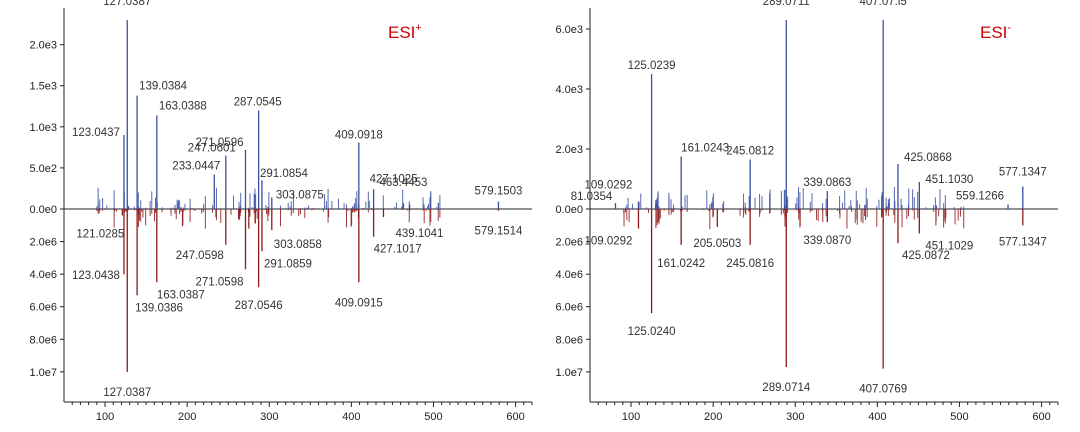  I want to click on peak-label-top: 125.0239, so click(652, 66).